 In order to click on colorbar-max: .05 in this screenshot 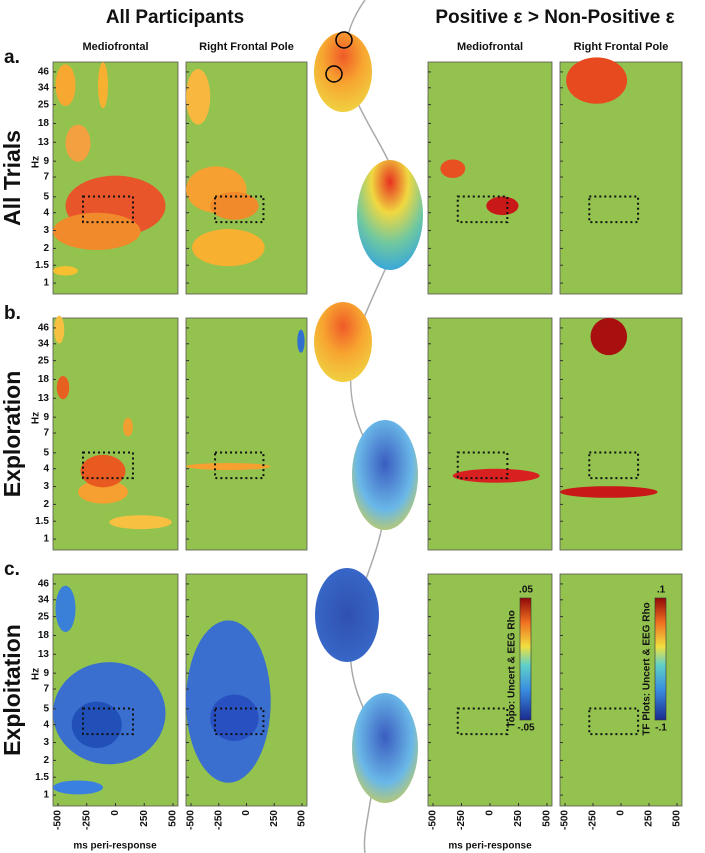, I will do `click(526, 590)`.